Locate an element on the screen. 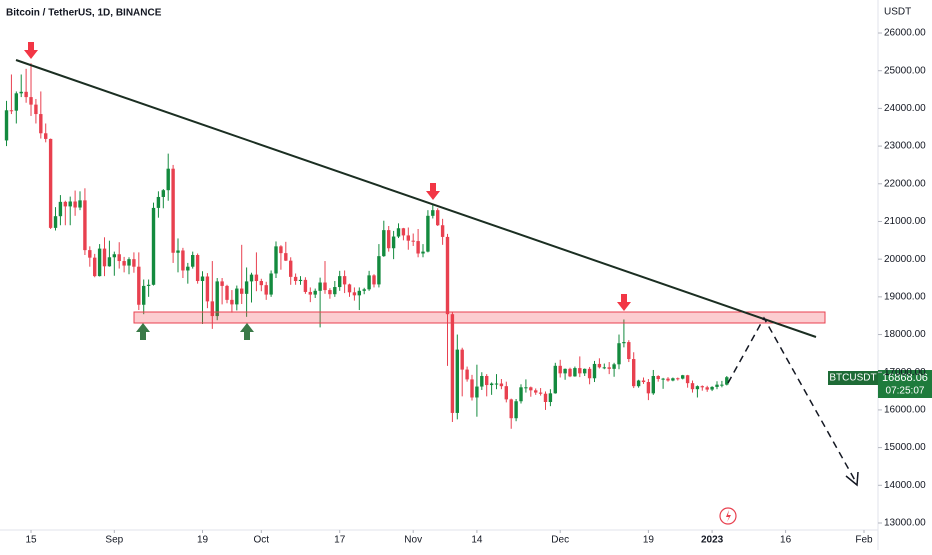 This screenshot has width=932, height=555. y-tick-label: 24000.00 is located at coordinates (905, 108).